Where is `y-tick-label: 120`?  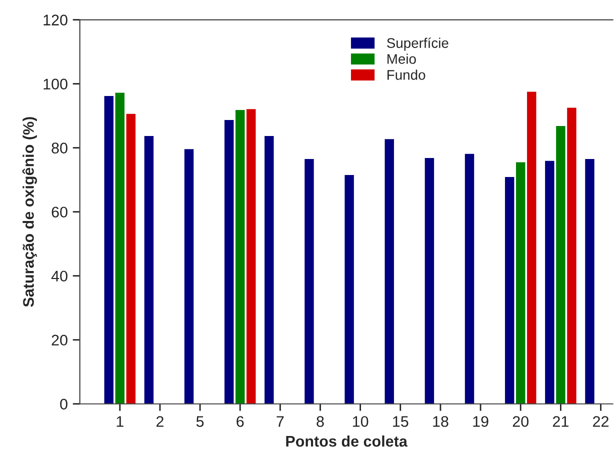
y-tick-label: 120 is located at coordinates (56, 20).